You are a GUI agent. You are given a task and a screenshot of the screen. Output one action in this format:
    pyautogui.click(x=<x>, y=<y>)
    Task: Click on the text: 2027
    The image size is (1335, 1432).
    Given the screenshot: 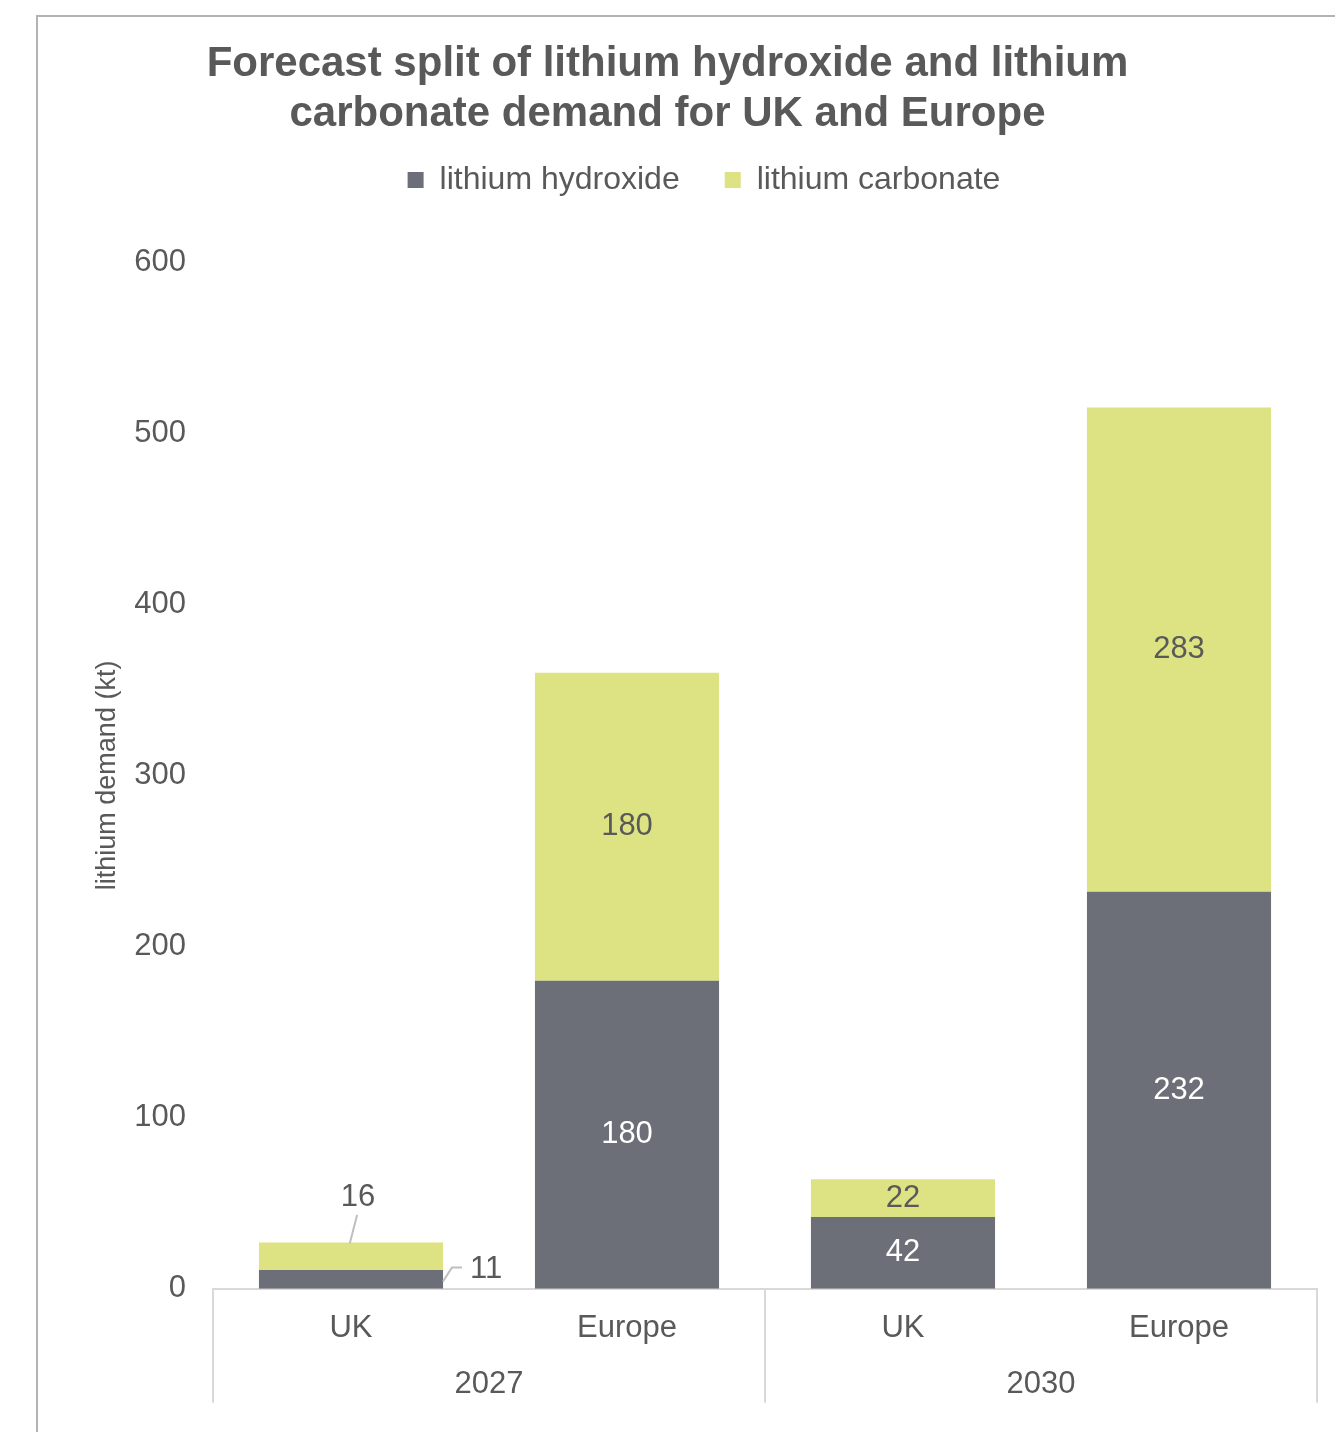 What is the action you would take?
    pyautogui.click(x=489, y=1383)
    